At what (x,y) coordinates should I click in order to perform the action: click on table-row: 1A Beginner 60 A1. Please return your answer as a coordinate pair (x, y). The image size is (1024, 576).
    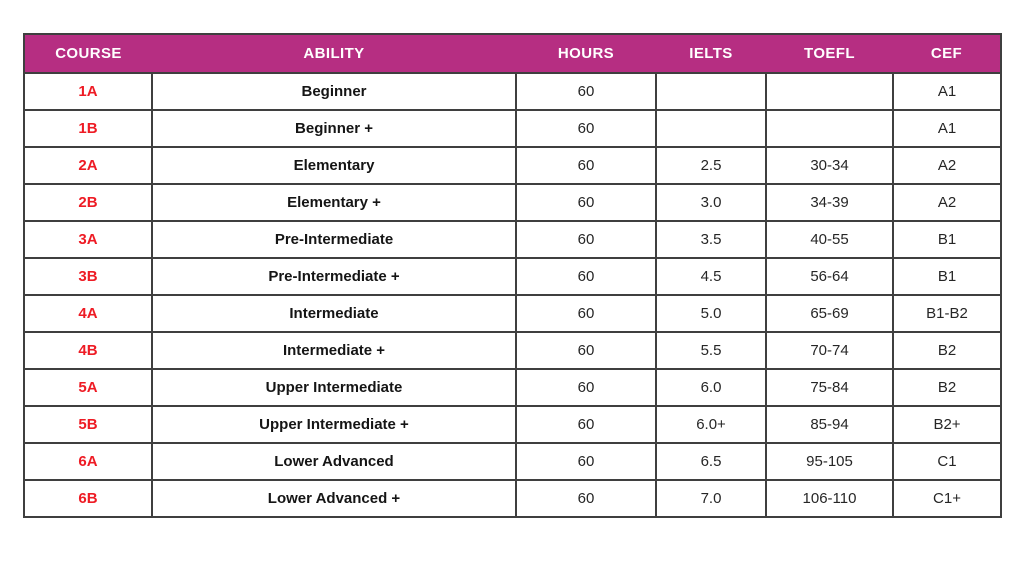
    Looking at the image, I should click on (512, 91).